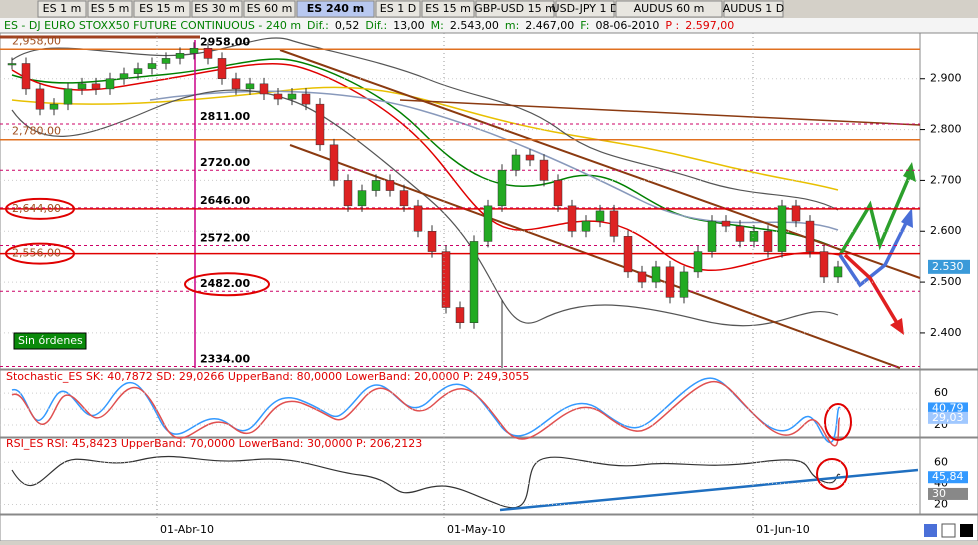  I want to click on value-tag, so click(948, 417).